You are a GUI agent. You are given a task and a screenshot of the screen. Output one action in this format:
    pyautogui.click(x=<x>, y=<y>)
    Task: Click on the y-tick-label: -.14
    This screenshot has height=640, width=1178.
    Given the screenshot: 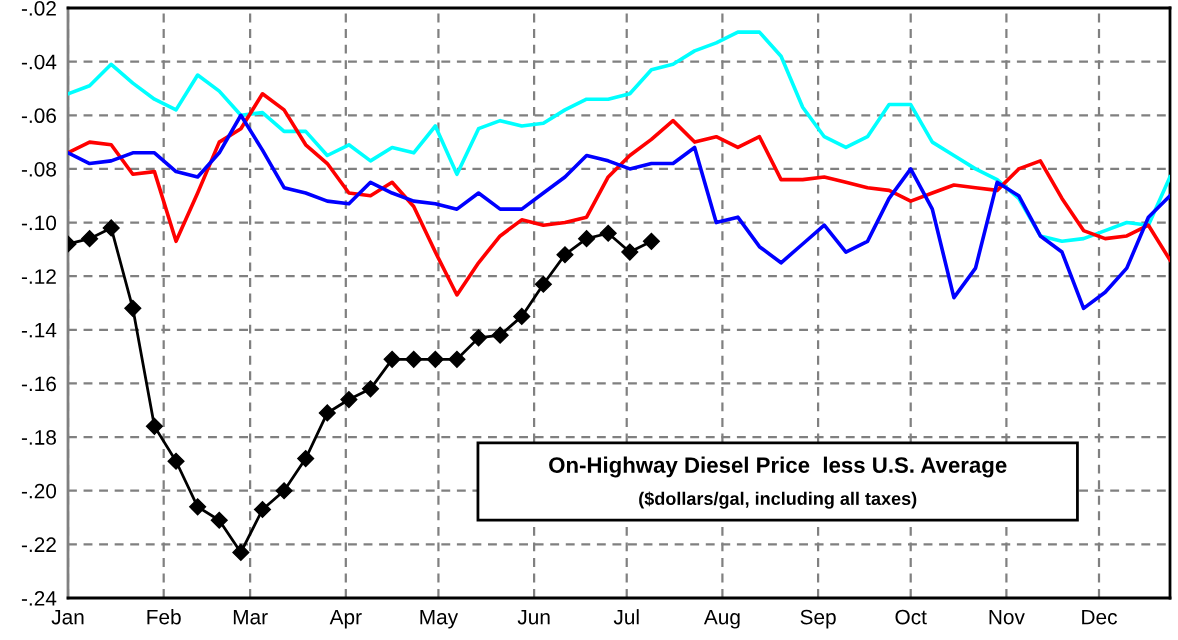 What is the action you would take?
    pyautogui.click(x=39, y=330)
    